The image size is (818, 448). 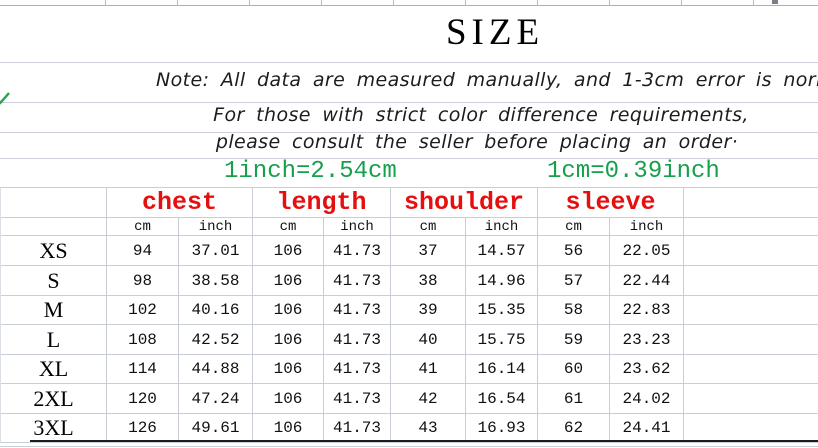 I want to click on table-cell: 37, so click(x=428, y=251).